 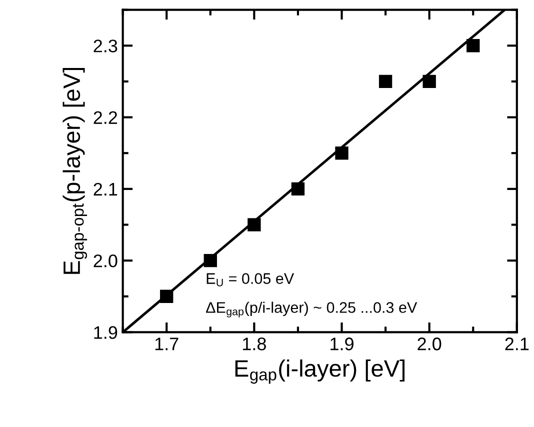 What do you see at coordinates (106, 46) in the screenshot?
I see `y-tick-label: 2.3` at bounding box center [106, 46].